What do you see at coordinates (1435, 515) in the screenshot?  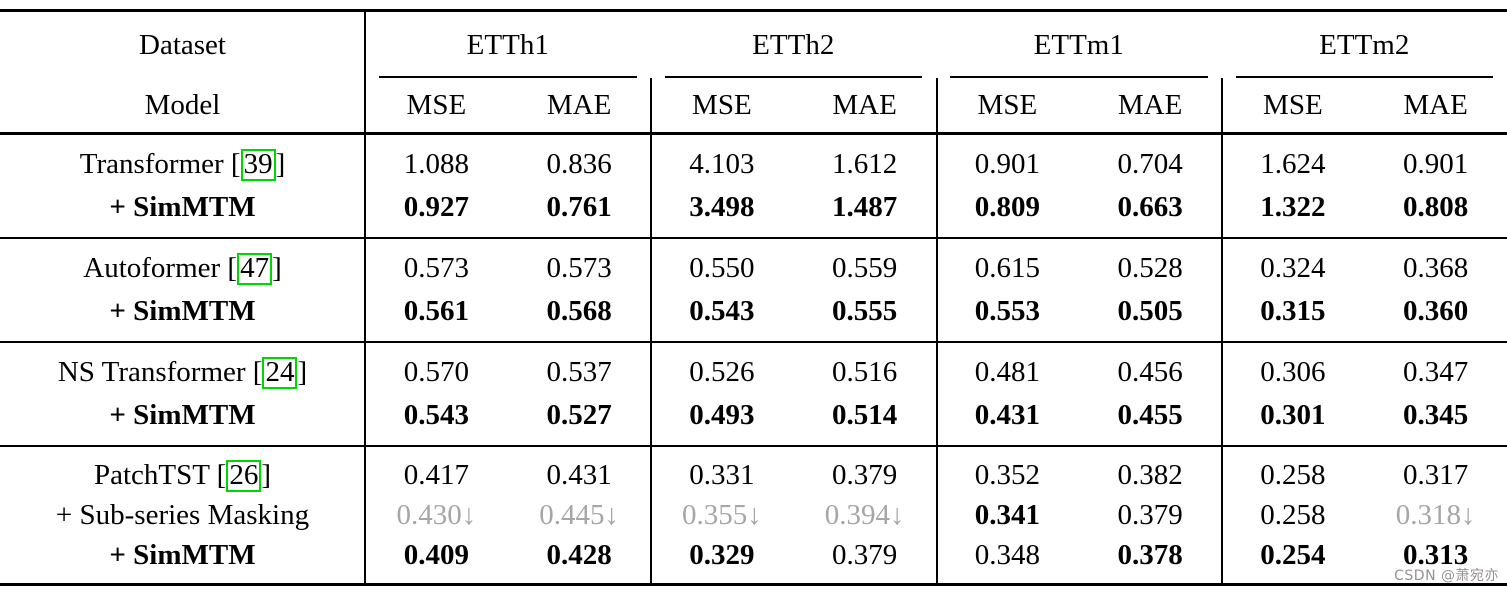 I see `metric-value-degraded: 0.318↓` at bounding box center [1435, 515].